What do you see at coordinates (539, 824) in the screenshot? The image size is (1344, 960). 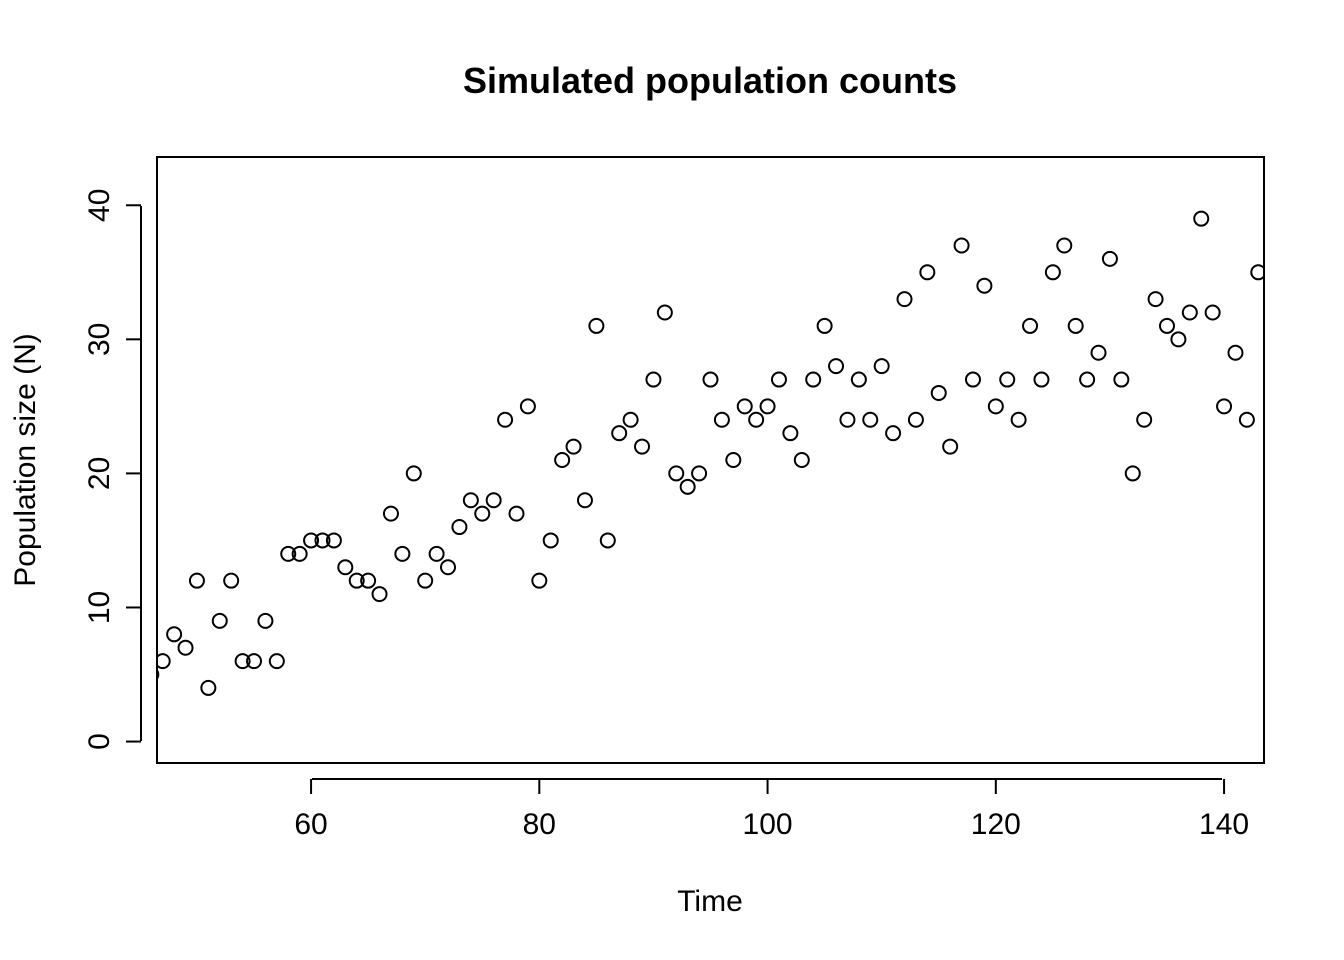 I see `x-tick-label: 80` at bounding box center [539, 824].